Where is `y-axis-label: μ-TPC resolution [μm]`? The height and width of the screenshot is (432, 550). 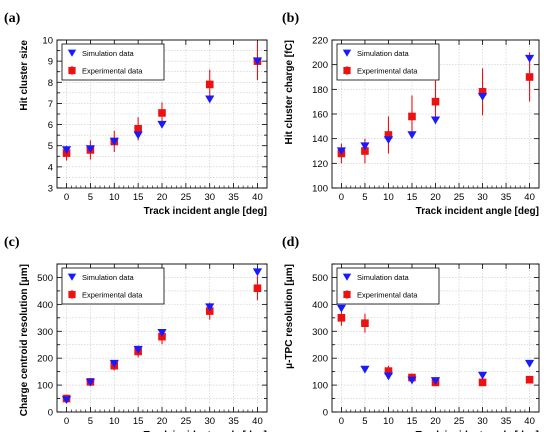
y-axis-label: μ-TPC resolution [μm] is located at coordinates (289, 316).